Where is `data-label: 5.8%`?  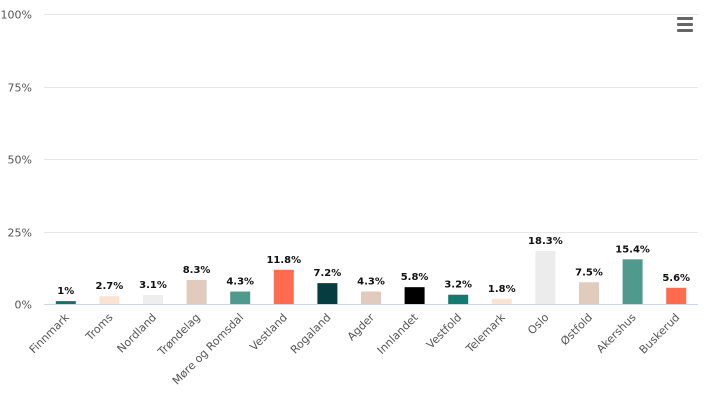 data-label: 5.8% is located at coordinates (415, 277).